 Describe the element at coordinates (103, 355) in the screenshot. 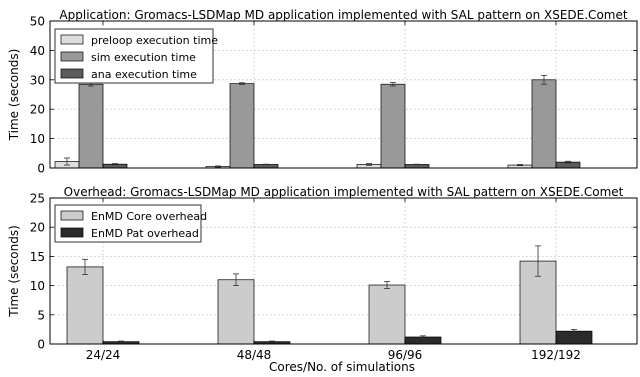

I see `x-tick-label: 24/24` at that location.